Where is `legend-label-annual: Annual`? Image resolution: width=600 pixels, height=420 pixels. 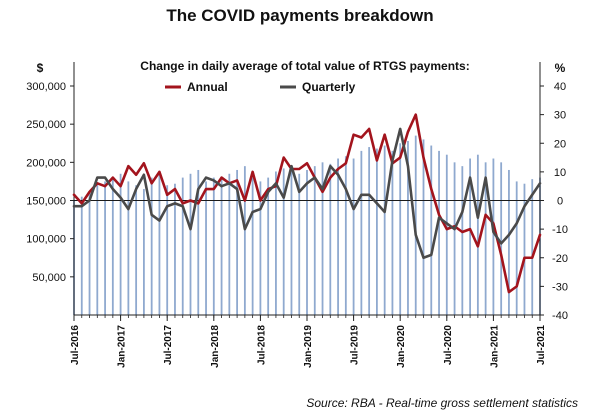 legend-label-annual: Annual is located at coordinates (207, 87).